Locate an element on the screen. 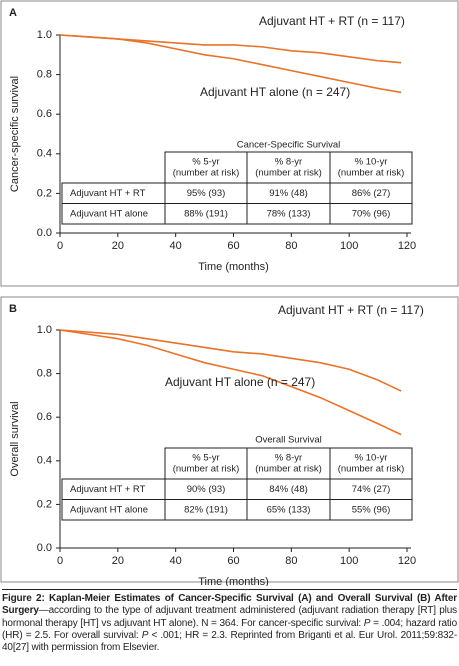  table-cell: 82% (191) is located at coordinates (206, 509).